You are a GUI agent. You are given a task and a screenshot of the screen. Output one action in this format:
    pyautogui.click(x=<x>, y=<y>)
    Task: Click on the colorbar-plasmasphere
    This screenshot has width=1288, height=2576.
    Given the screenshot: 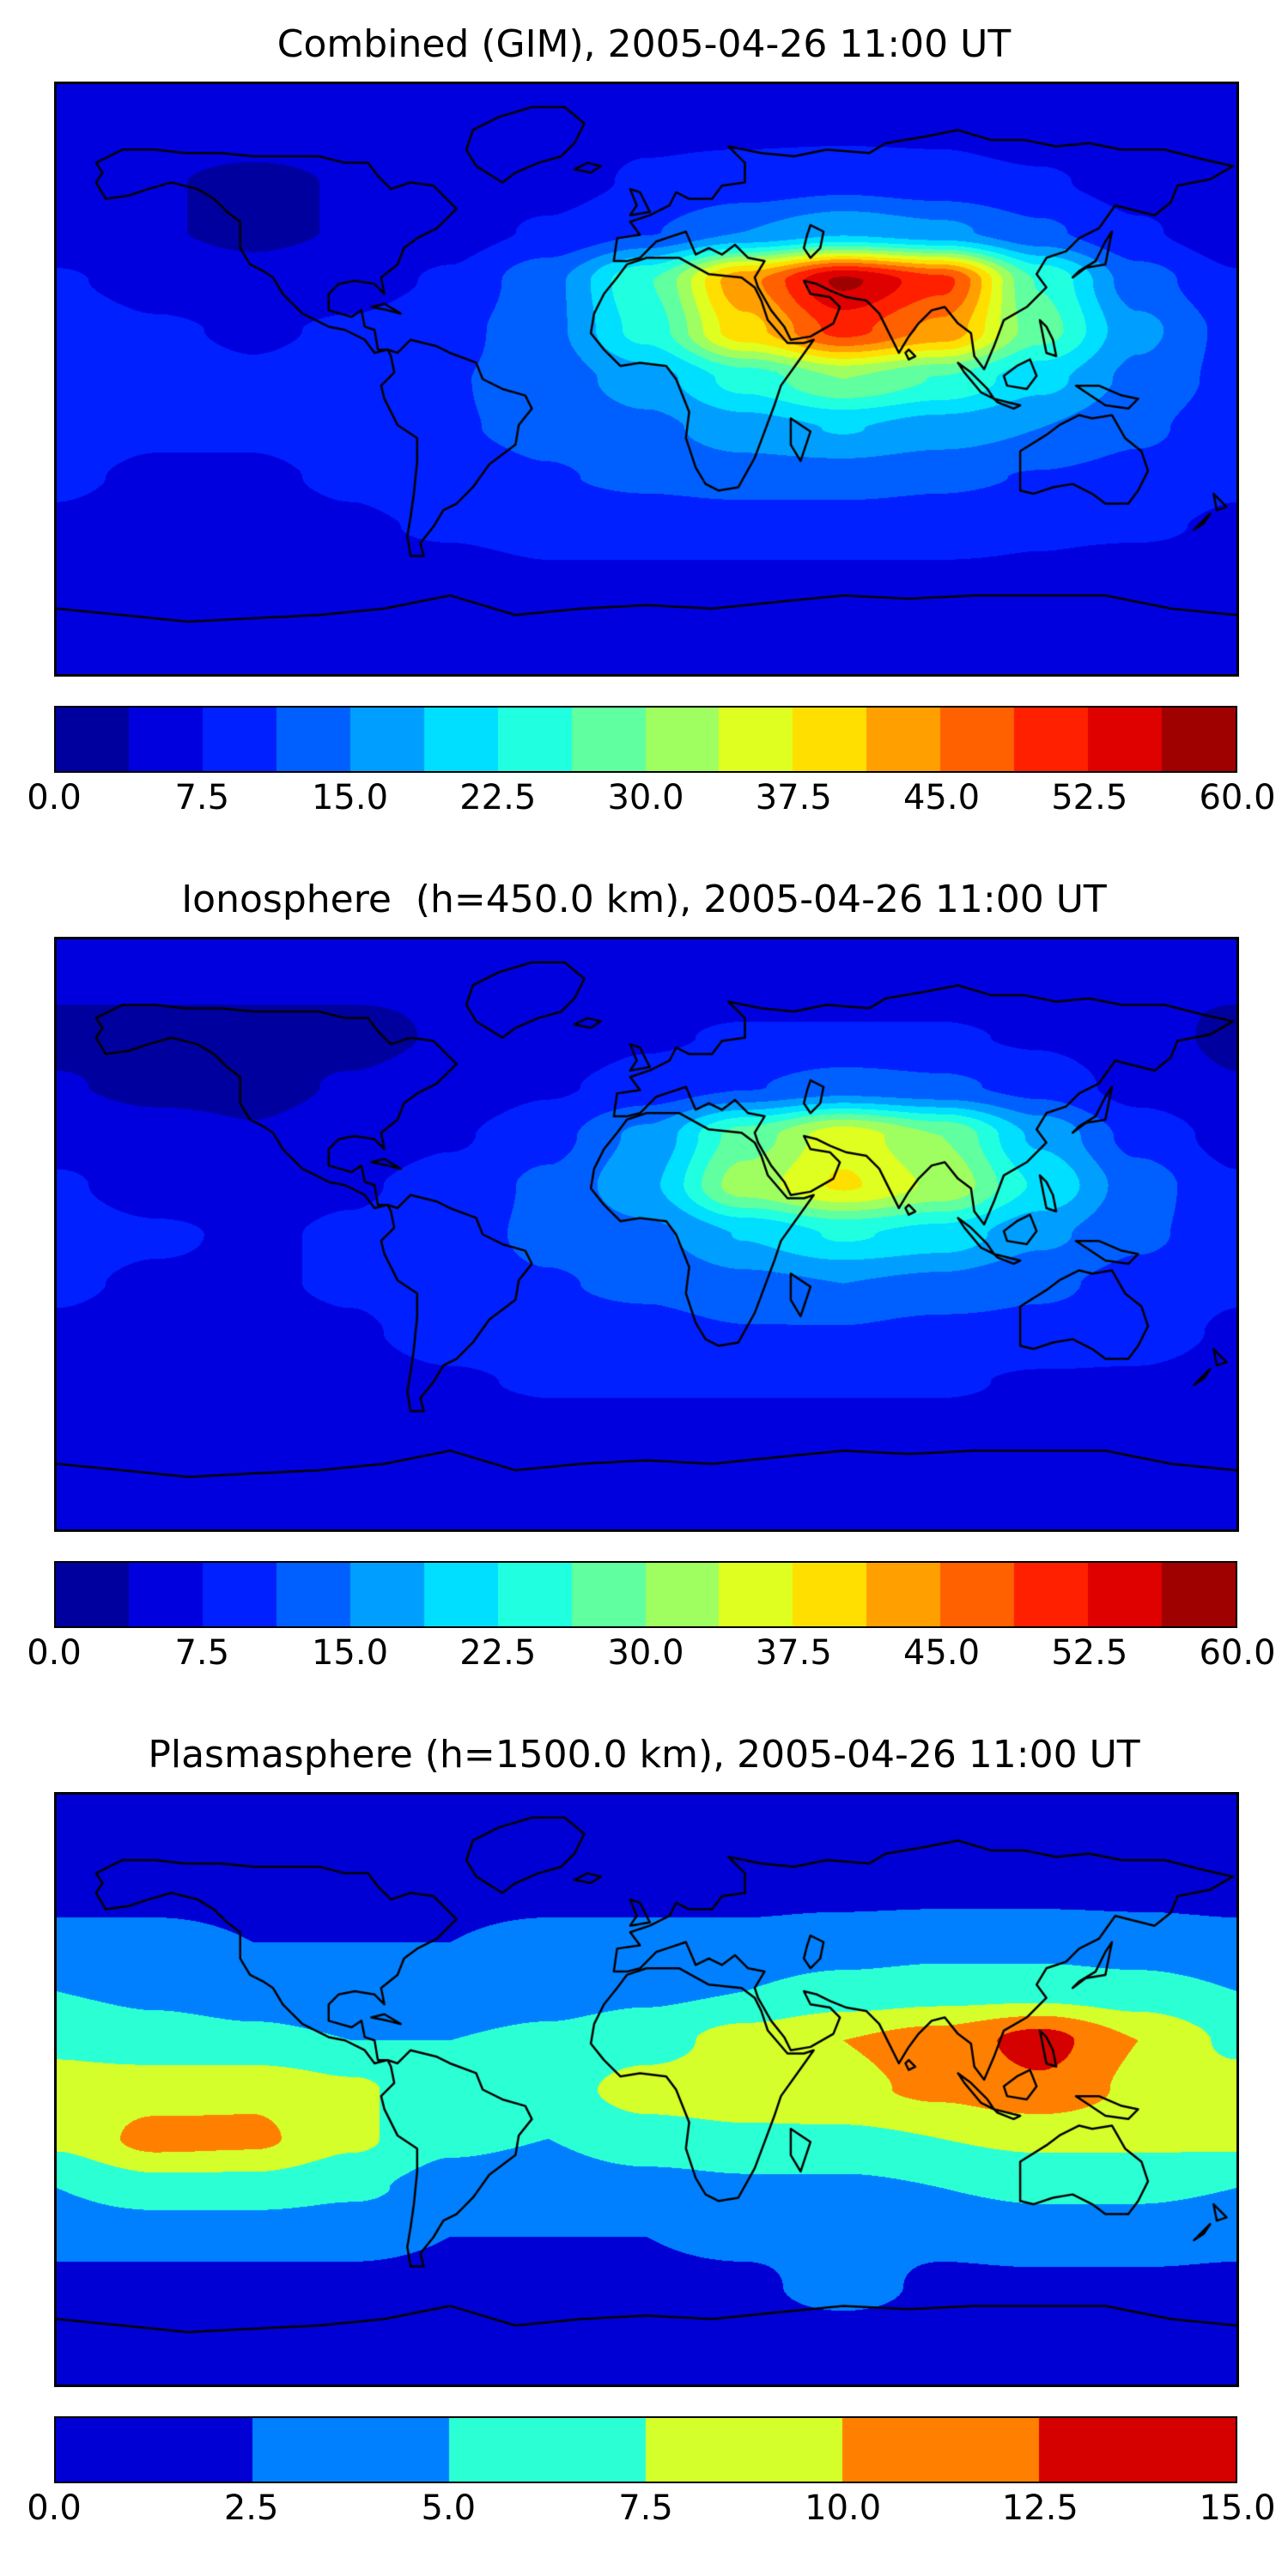 What is the action you would take?
    pyautogui.click(x=645, y=2449)
    